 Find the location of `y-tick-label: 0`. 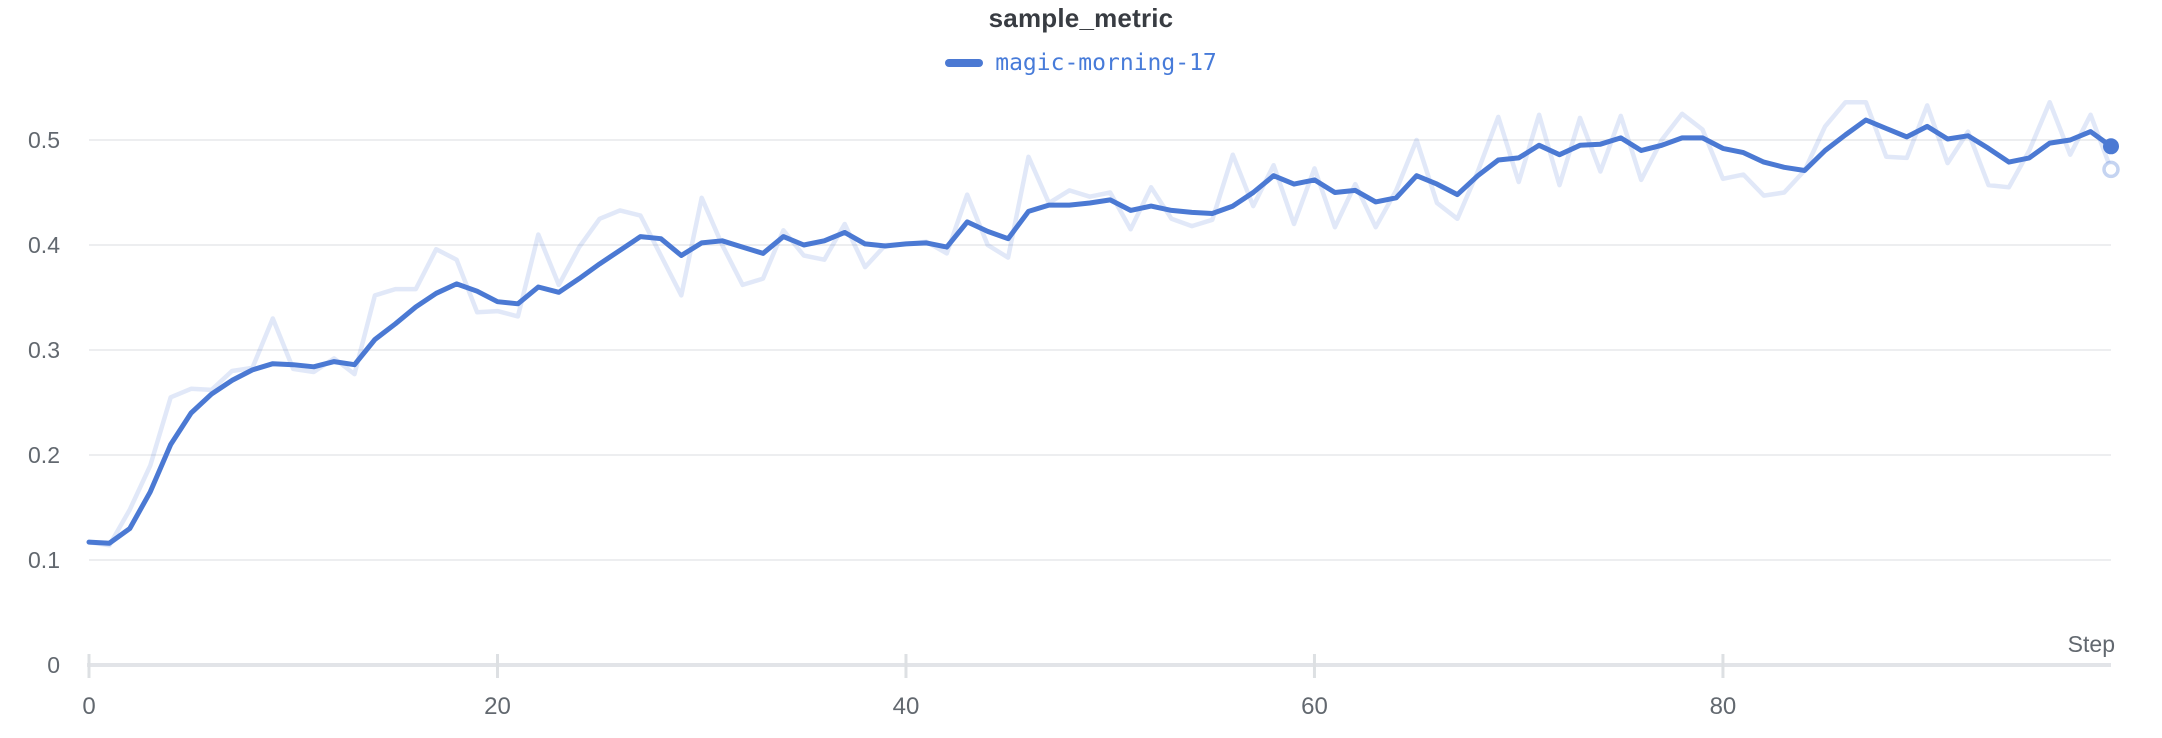

y-tick-label: 0 is located at coordinates (53, 665).